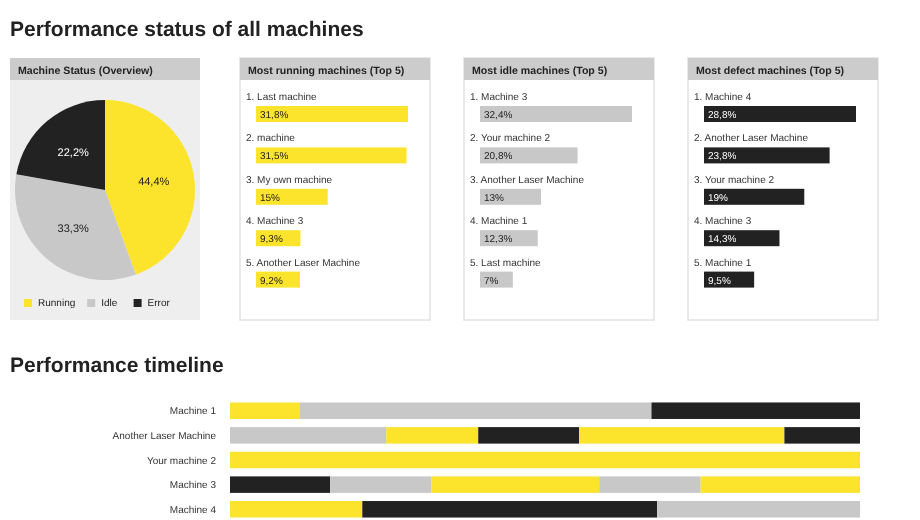 This screenshot has height=520, width=920. What do you see at coordinates (117, 366) in the screenshot?
I see `chart-title: Performance timeline` at bounding box center [117, 366].